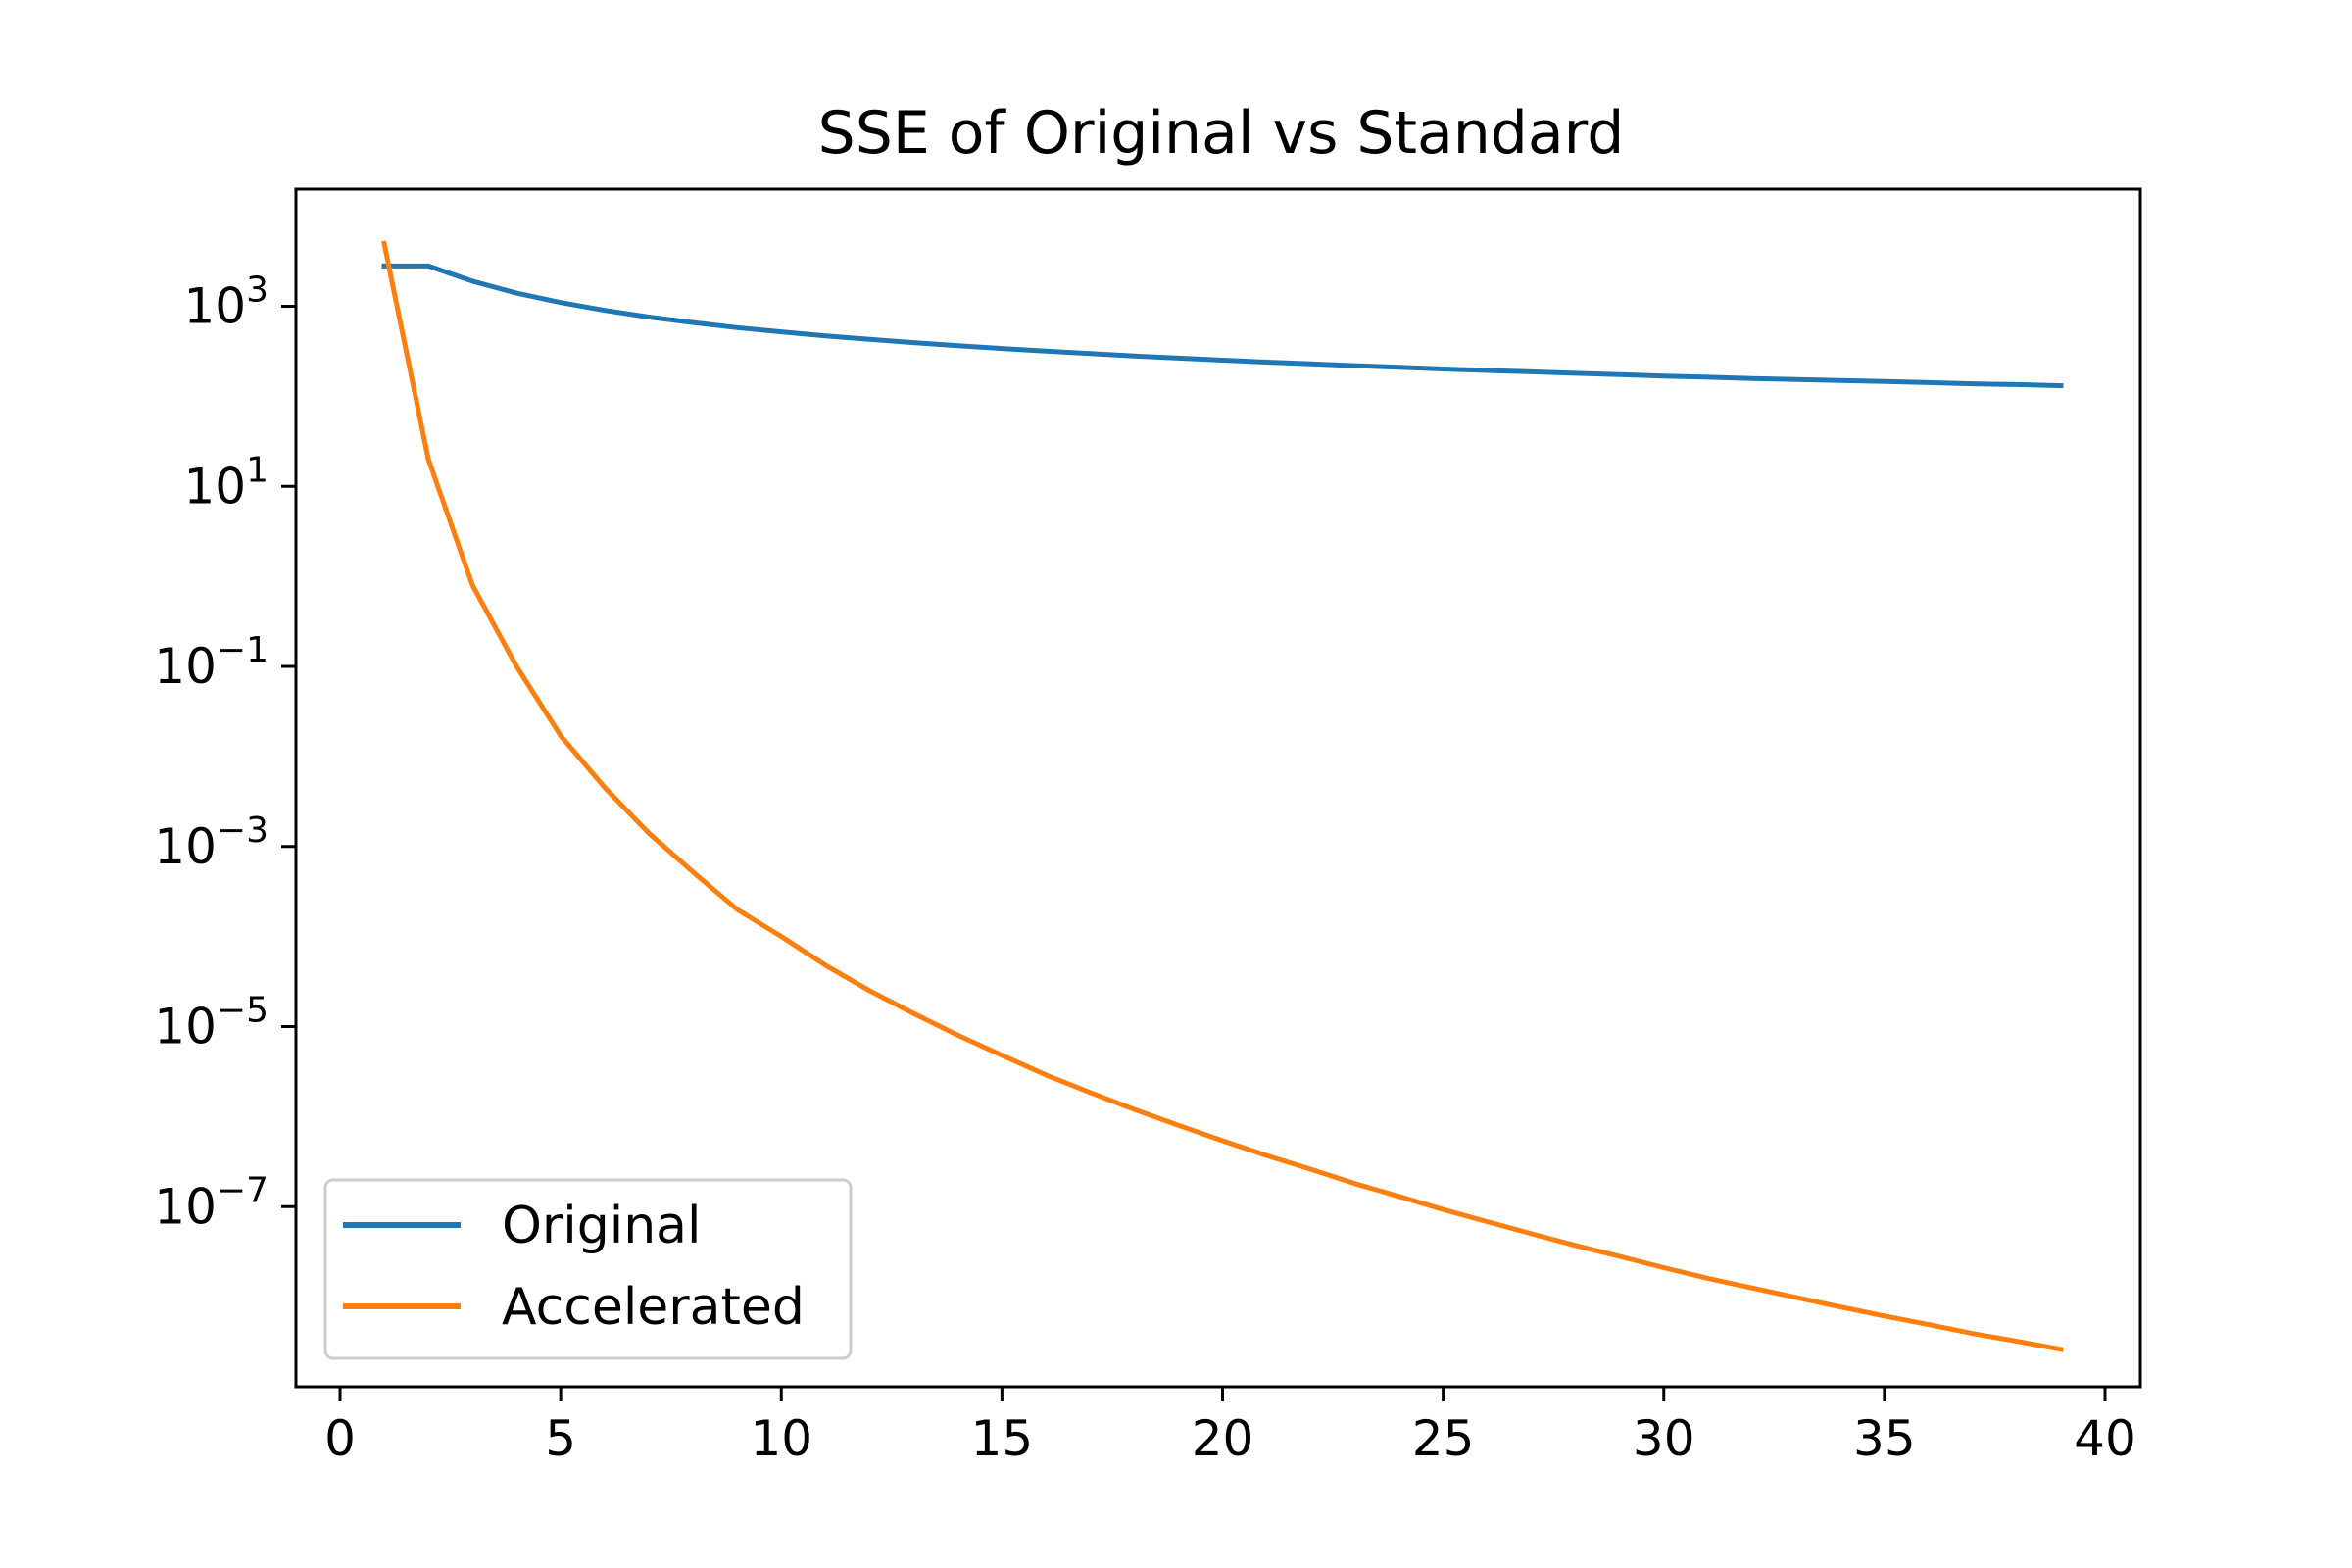 The height and width of the screenshot is (1568, 2352). I want to click on x-tick-label: 0, so click(340, 1438).